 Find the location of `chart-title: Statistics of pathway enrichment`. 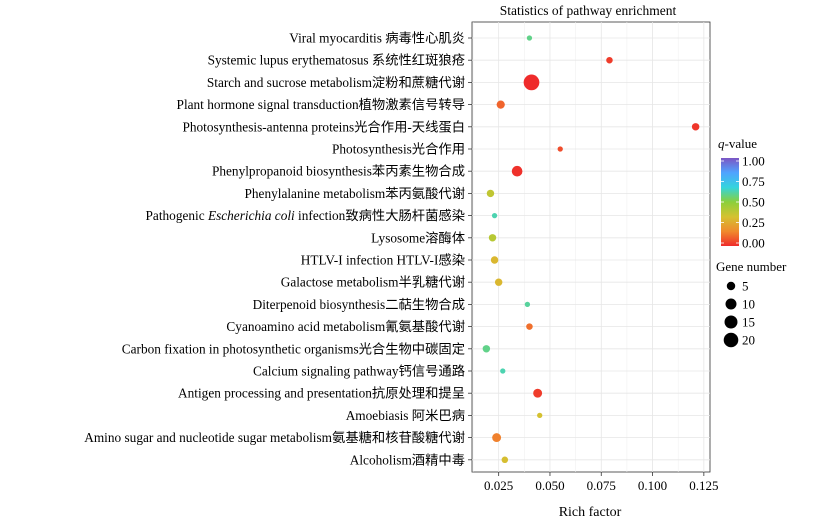

chart-title: Statistics of pathway enrichment is located at coordinates (588, 10).